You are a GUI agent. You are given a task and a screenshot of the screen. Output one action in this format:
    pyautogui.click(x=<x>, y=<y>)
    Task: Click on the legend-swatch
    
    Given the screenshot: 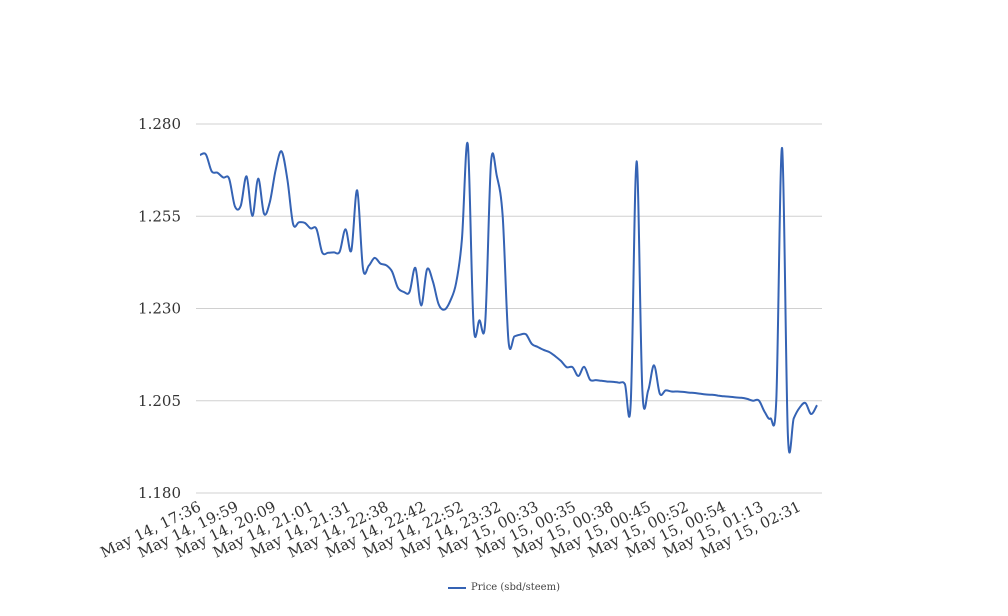 What is the action you would take?
    pyautogui.click(x=457, y=587)
    